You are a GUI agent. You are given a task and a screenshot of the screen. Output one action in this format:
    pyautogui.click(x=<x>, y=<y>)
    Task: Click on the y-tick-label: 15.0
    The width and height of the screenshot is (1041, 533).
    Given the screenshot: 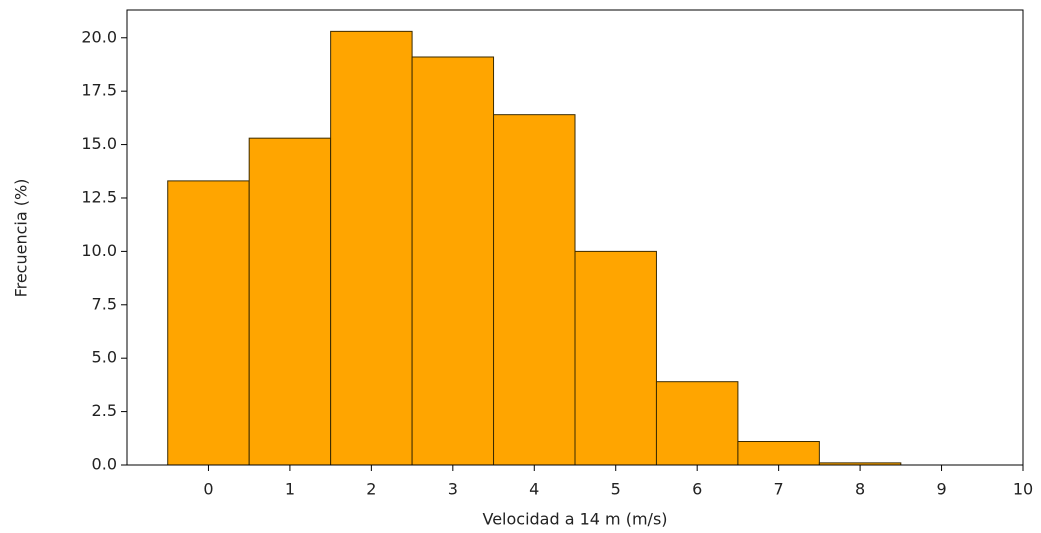 What is the action you would take?
    pyautogui.click(x=99, y=143)
    